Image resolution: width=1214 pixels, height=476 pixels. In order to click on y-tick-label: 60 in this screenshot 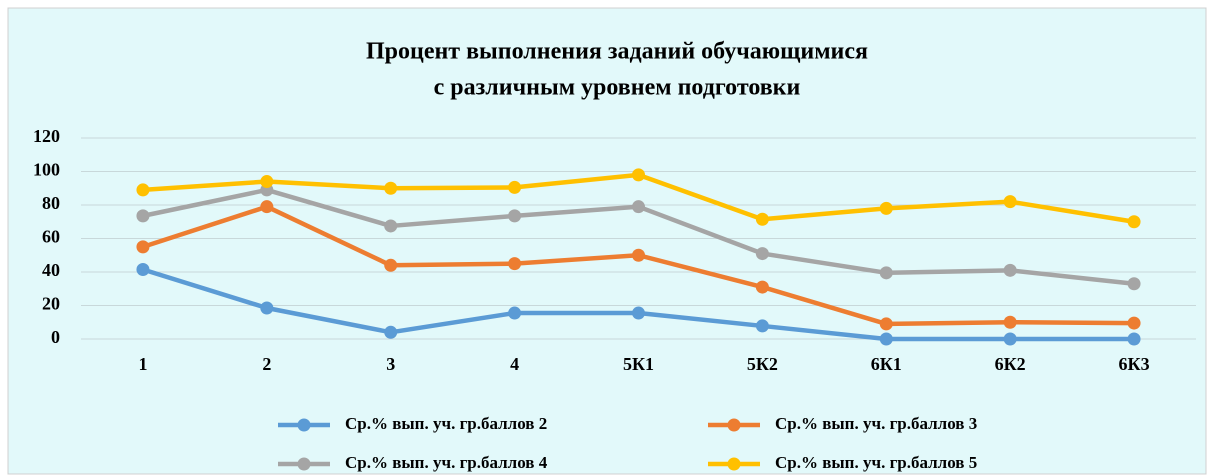, I will do `click(51, 237)`.